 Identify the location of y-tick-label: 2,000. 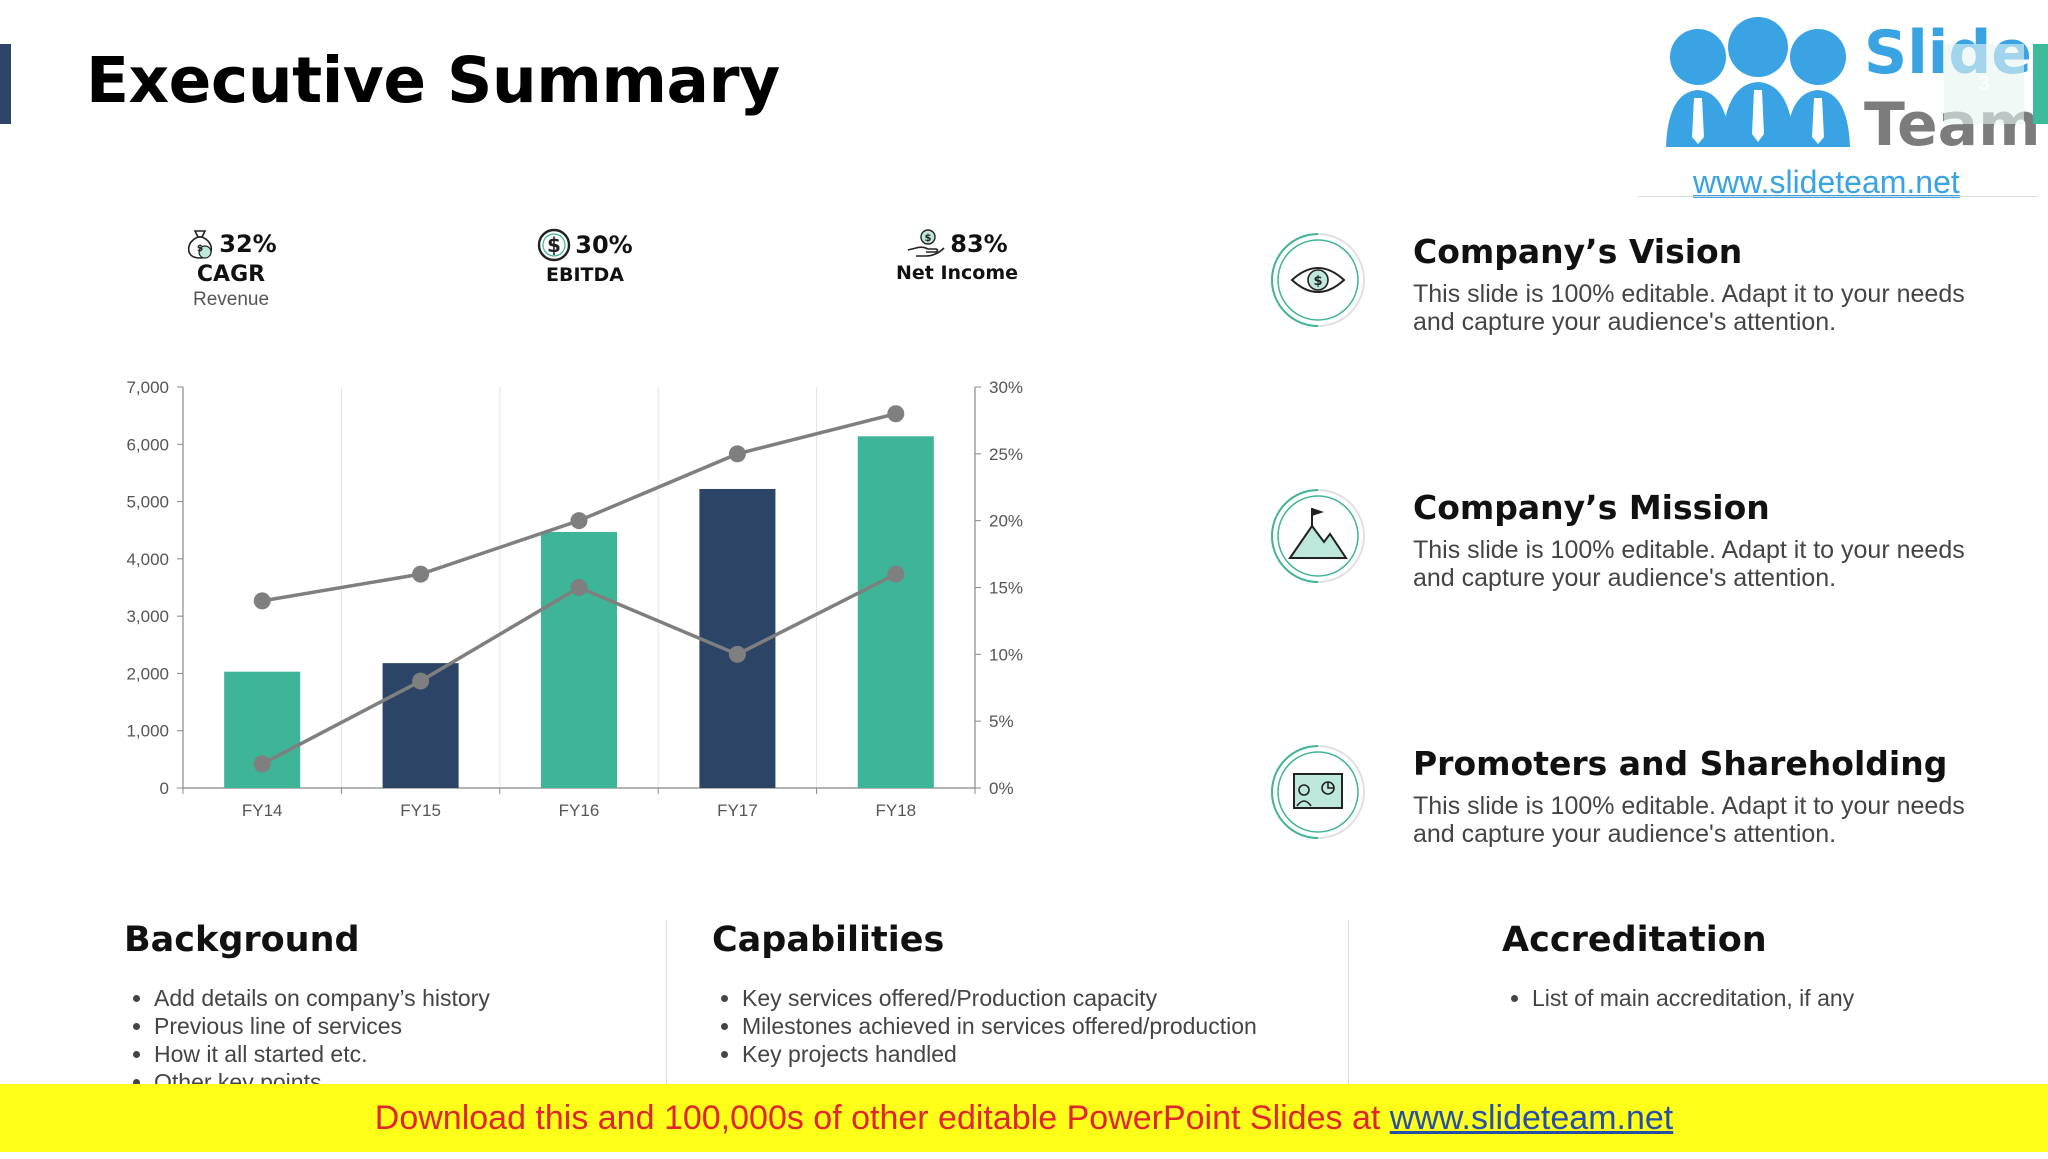
(147, 673).